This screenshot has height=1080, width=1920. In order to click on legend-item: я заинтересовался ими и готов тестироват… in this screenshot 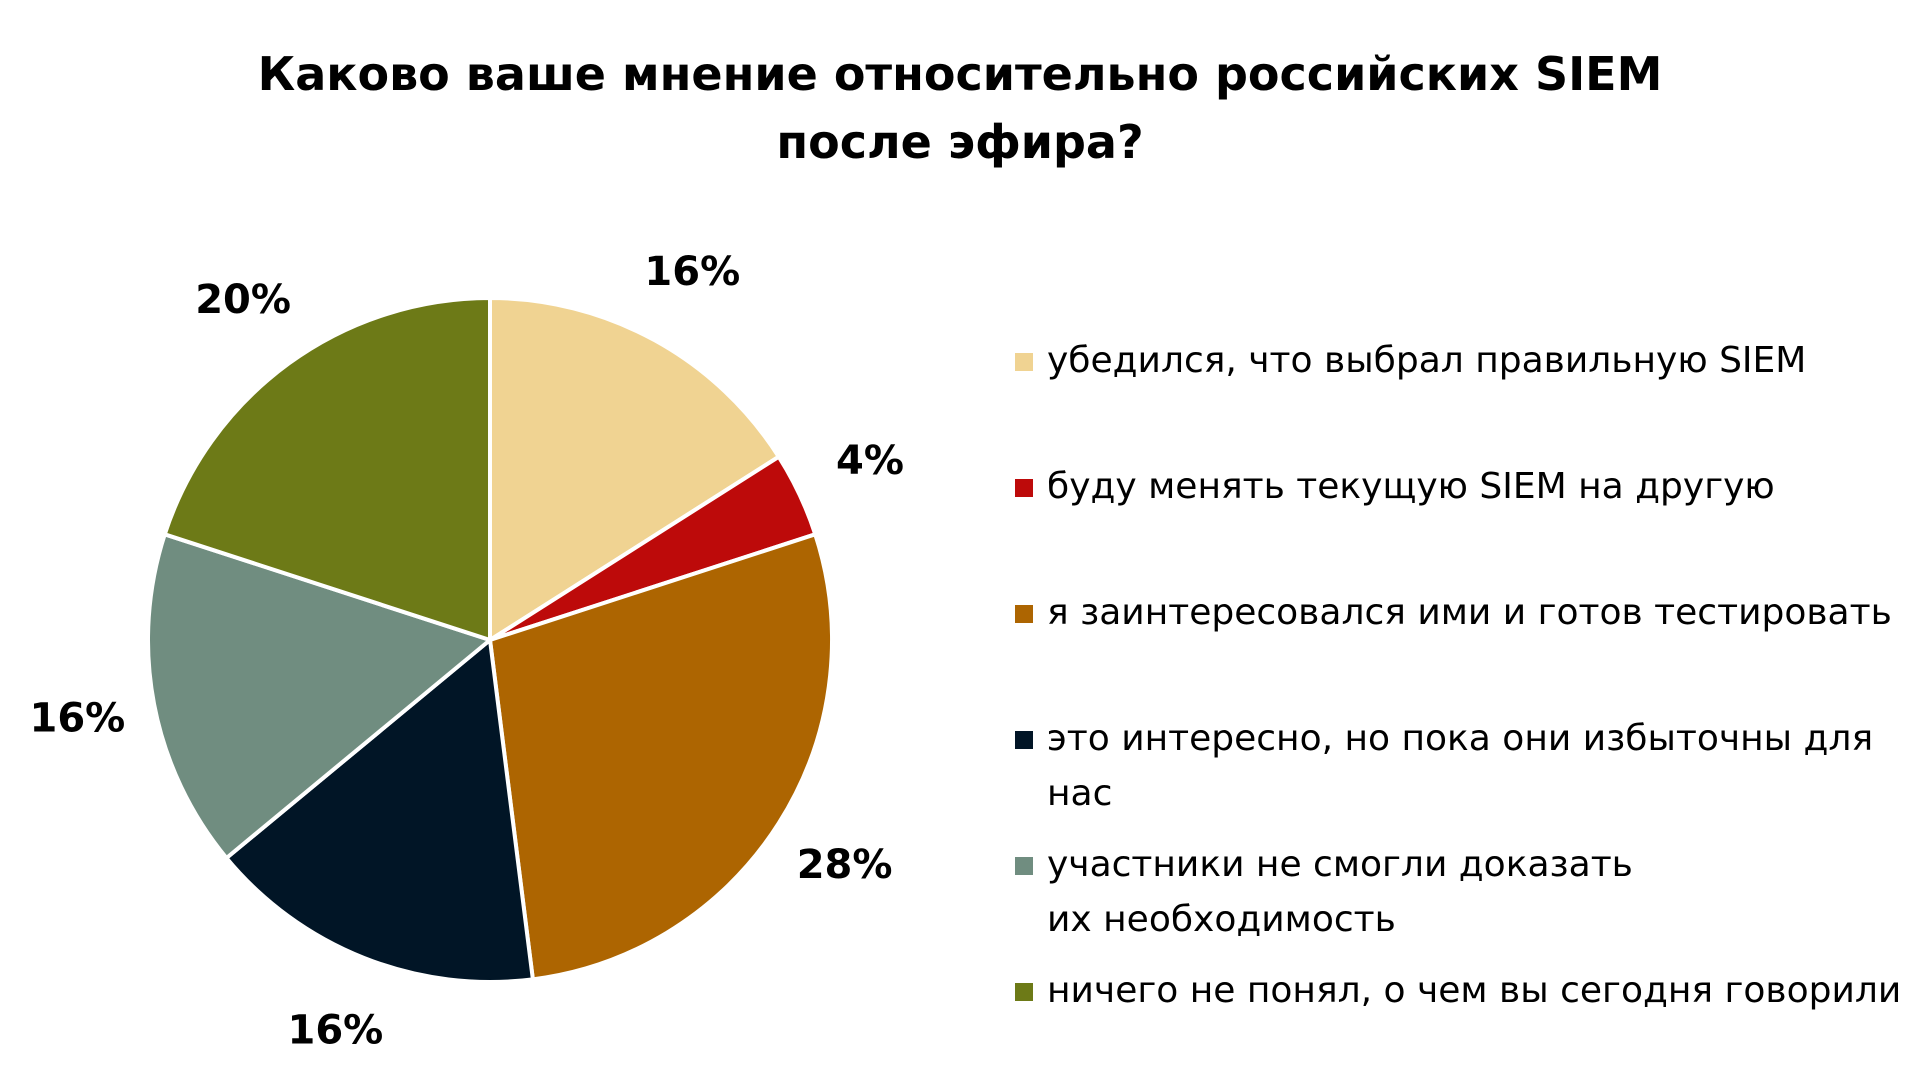, I will do `click(1465, 612)`.